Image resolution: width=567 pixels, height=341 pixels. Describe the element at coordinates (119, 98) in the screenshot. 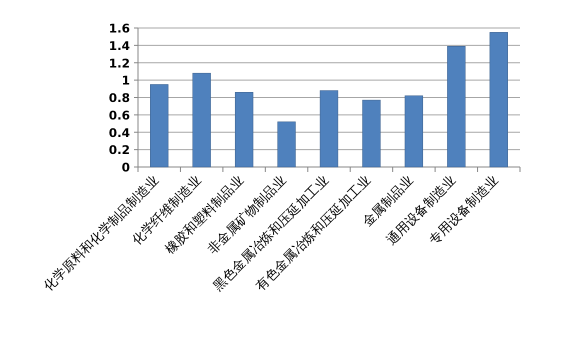

I see `y-tick-label: 0.8` at that location.